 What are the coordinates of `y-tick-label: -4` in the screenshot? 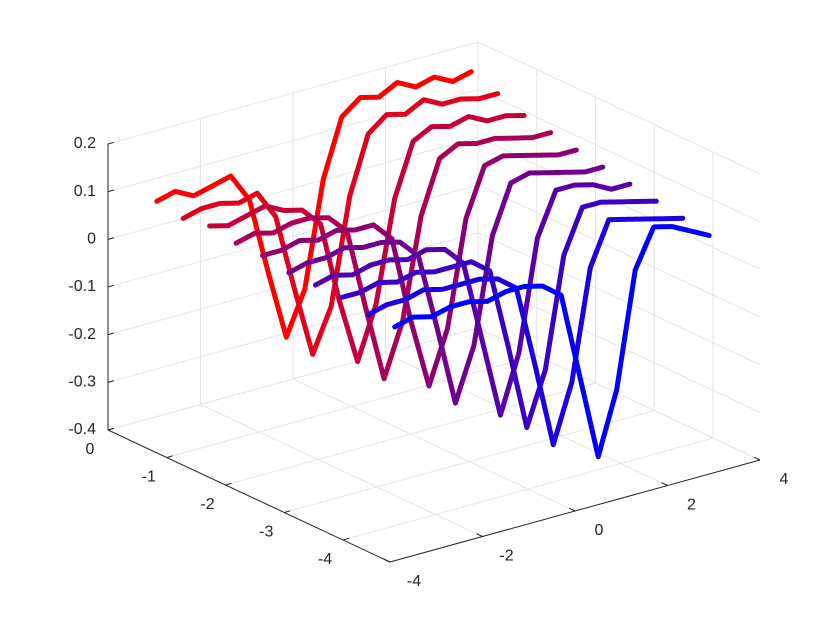 It's located at (325, 559).